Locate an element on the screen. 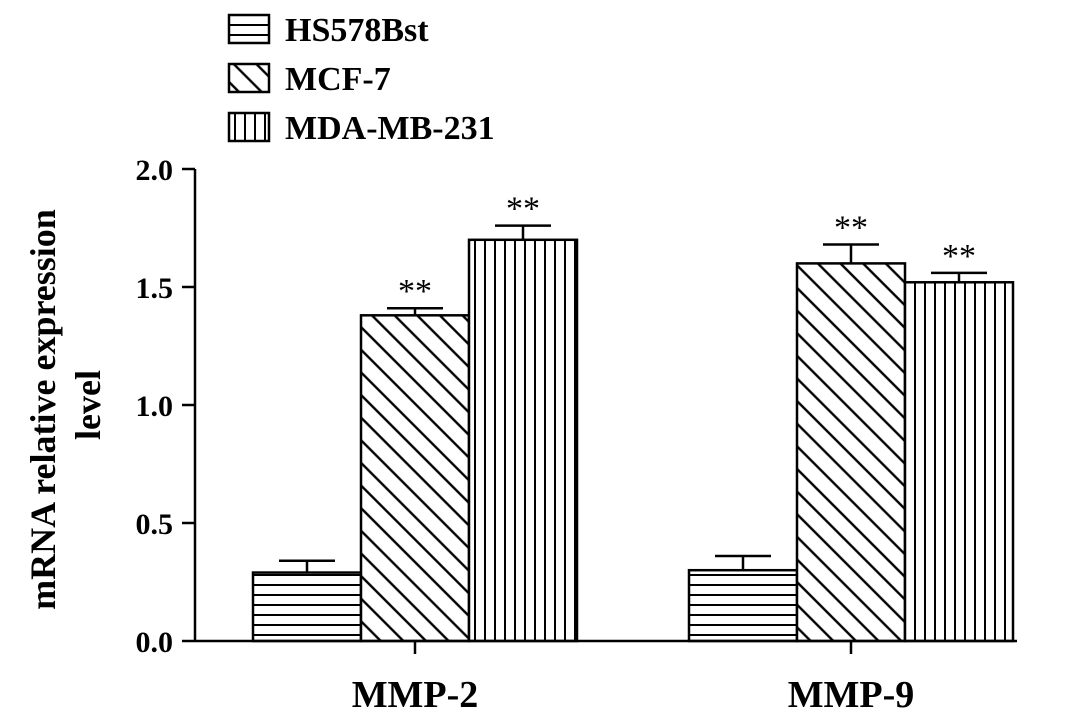 Image resolution: width=1087 pixels, height=725 pixels. y-axis-label-line-1: mRNA relative expression is located at coordinates (43, 409).